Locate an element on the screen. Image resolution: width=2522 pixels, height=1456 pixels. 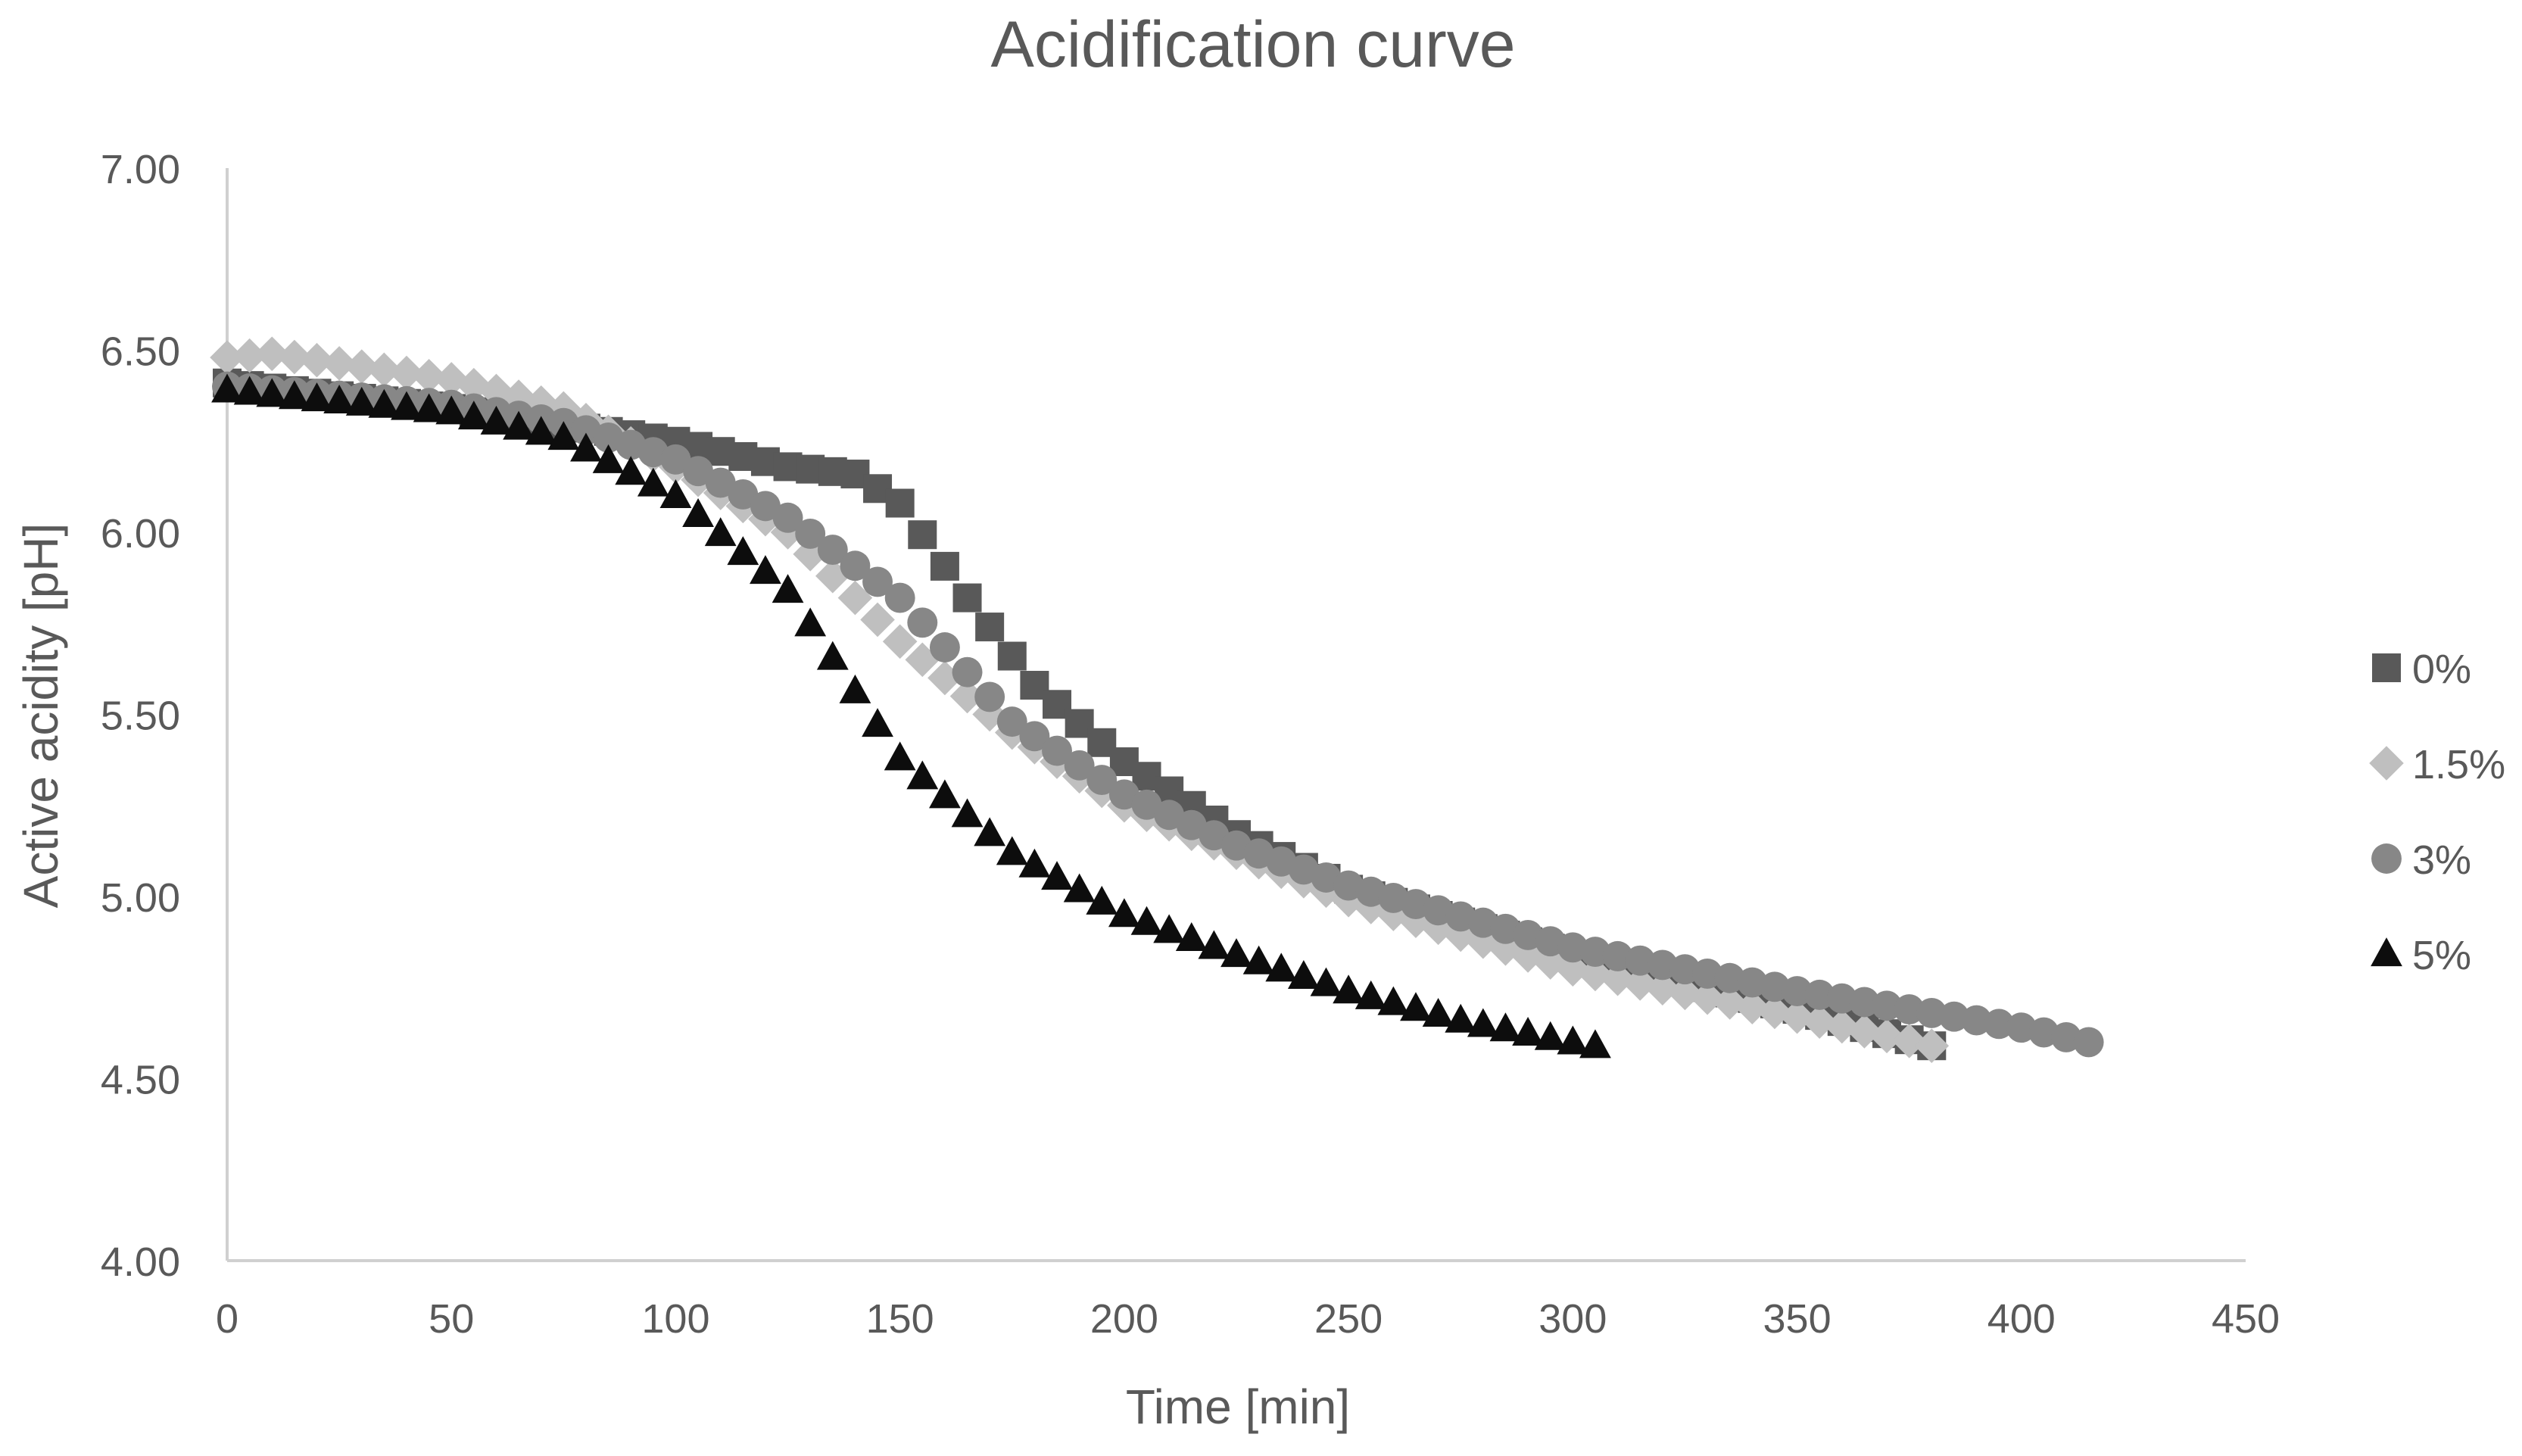
y-tick-label: 4.00 is located at coordinates (140, 1262).